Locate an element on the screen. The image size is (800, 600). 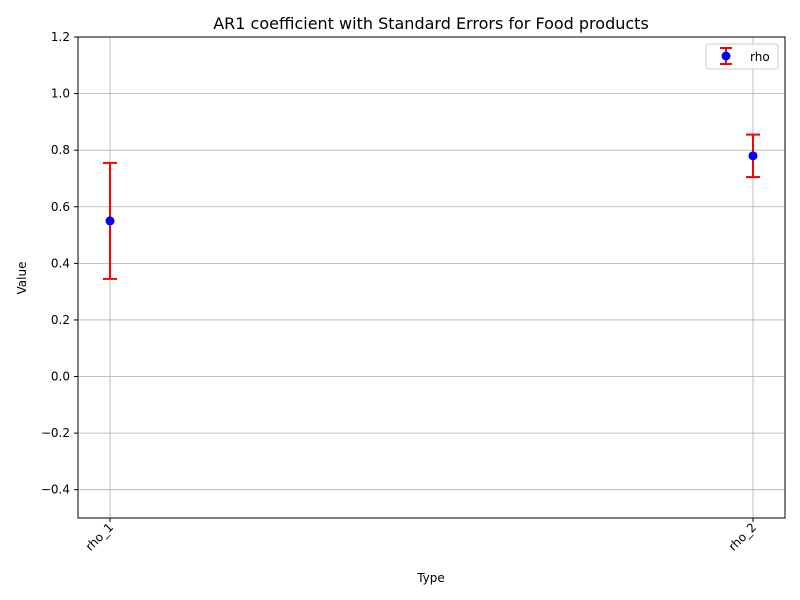
y-tick-label: 1.2 is located at coordinates (60, 37).